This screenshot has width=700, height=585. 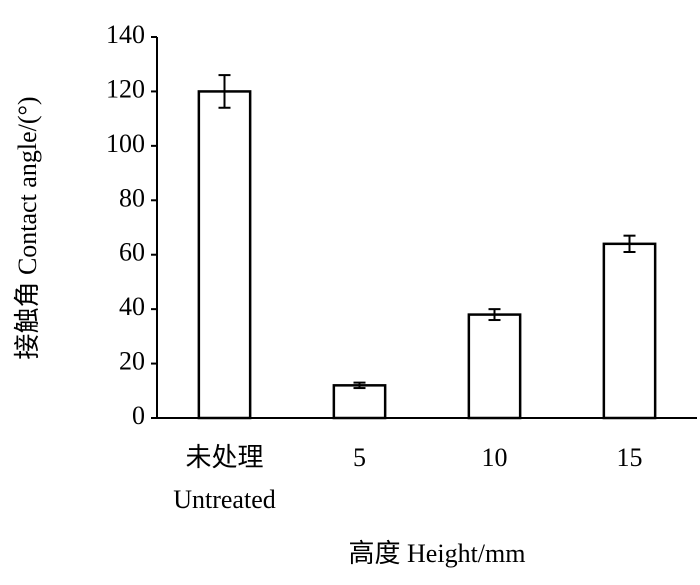 I want to click on x-tick-label: 10, so click(x=495, y=457).